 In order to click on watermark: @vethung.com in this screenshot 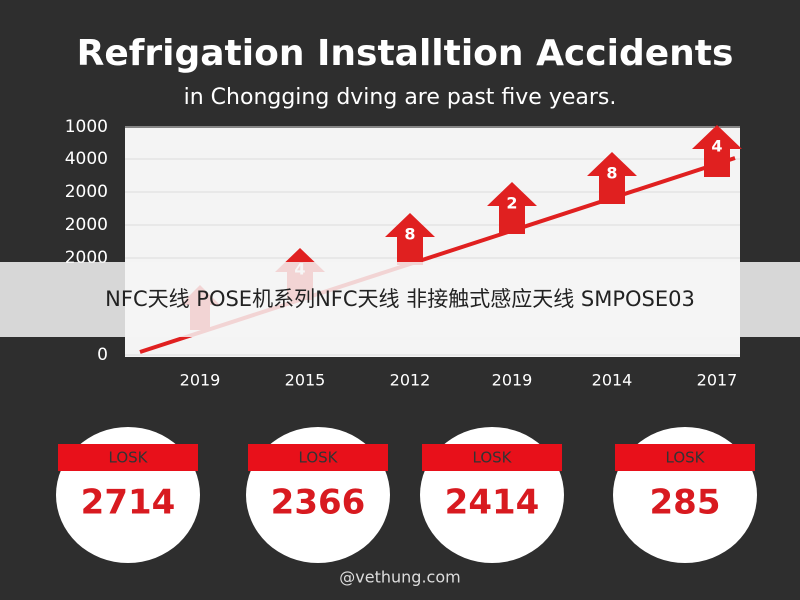, I will do `click(399, 577)`.